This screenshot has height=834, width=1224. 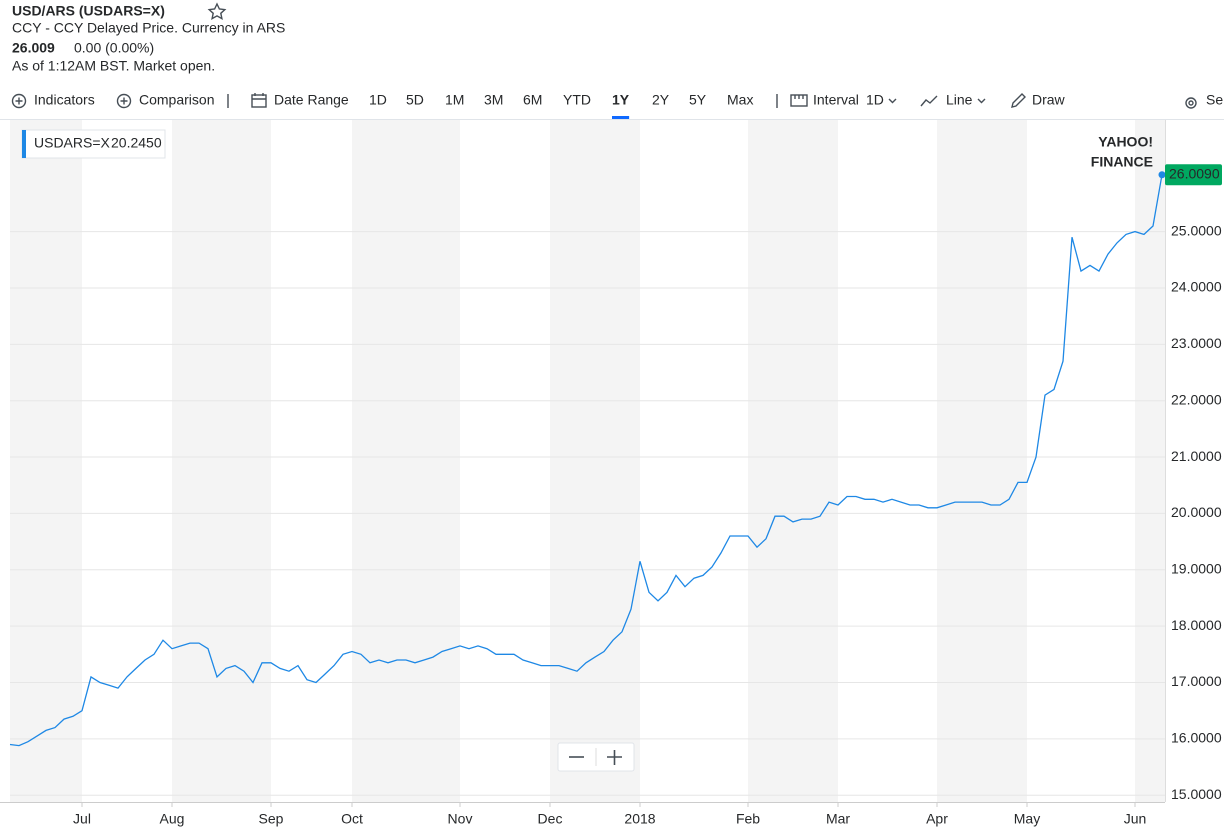 What do you see at coordinates (33, 48) in the screenshot?
I see `price: 26.009` at bounding box center [33, 48].